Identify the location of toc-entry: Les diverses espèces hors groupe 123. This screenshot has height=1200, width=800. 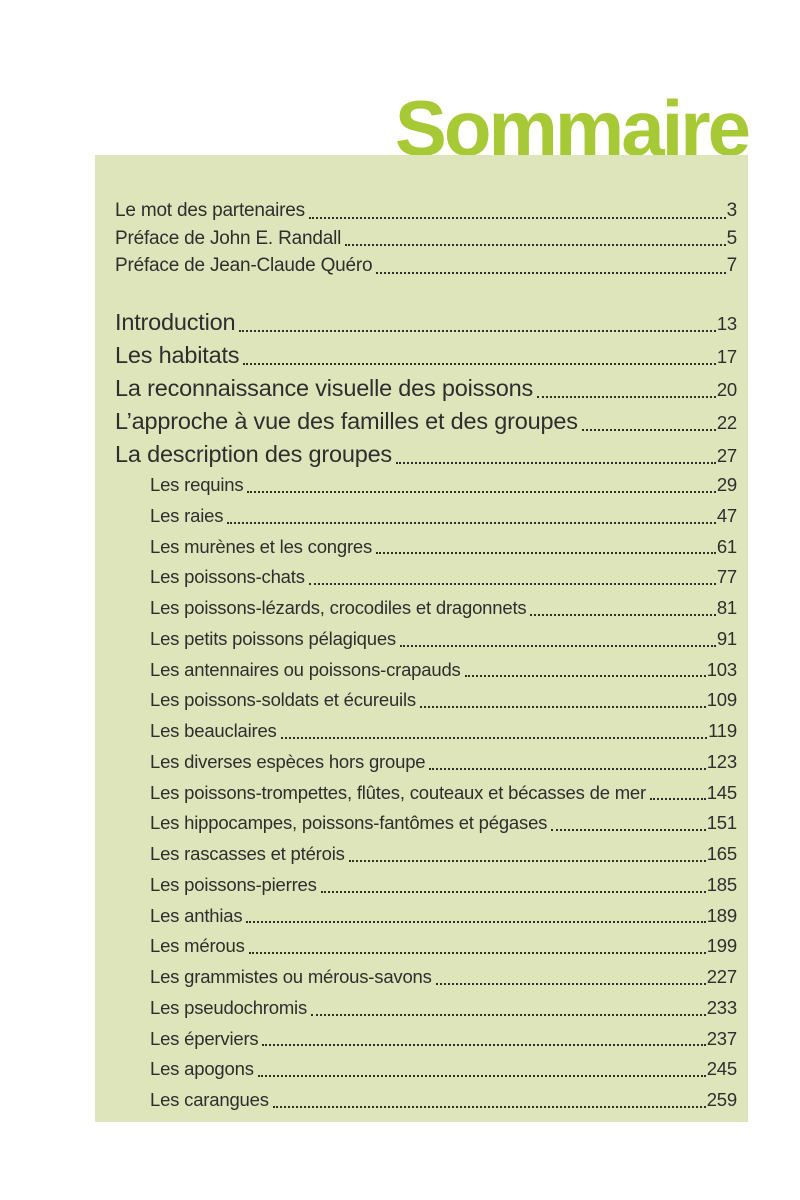
(443, 762).